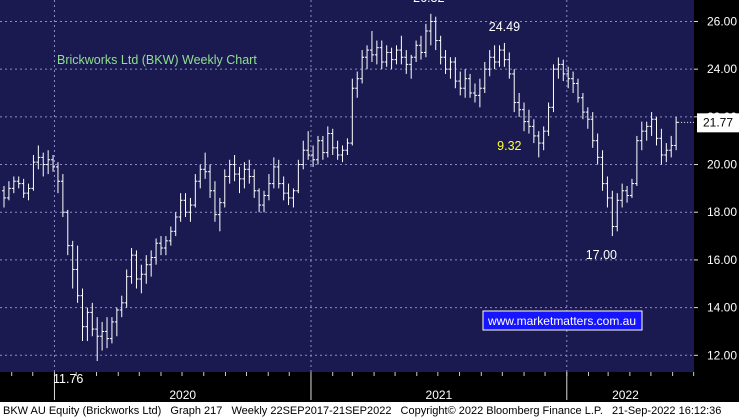 This screenshot has width=739, height=420. I want to click on x-tick-label: 2020, so click(182, 395).